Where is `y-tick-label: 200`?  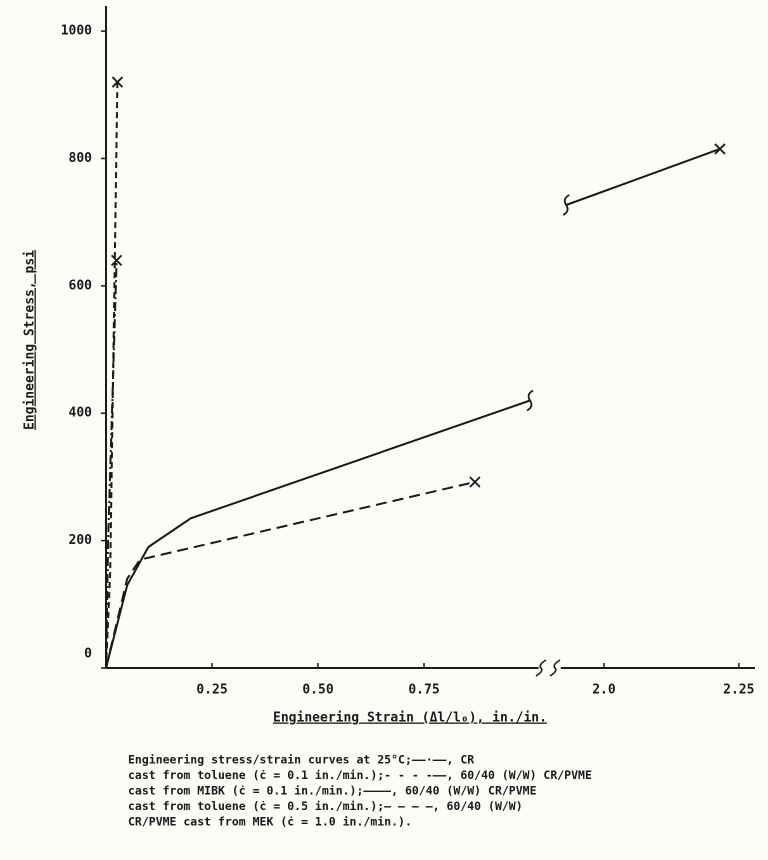
y-tick-label: 200 is located at coordinates (81, 540).